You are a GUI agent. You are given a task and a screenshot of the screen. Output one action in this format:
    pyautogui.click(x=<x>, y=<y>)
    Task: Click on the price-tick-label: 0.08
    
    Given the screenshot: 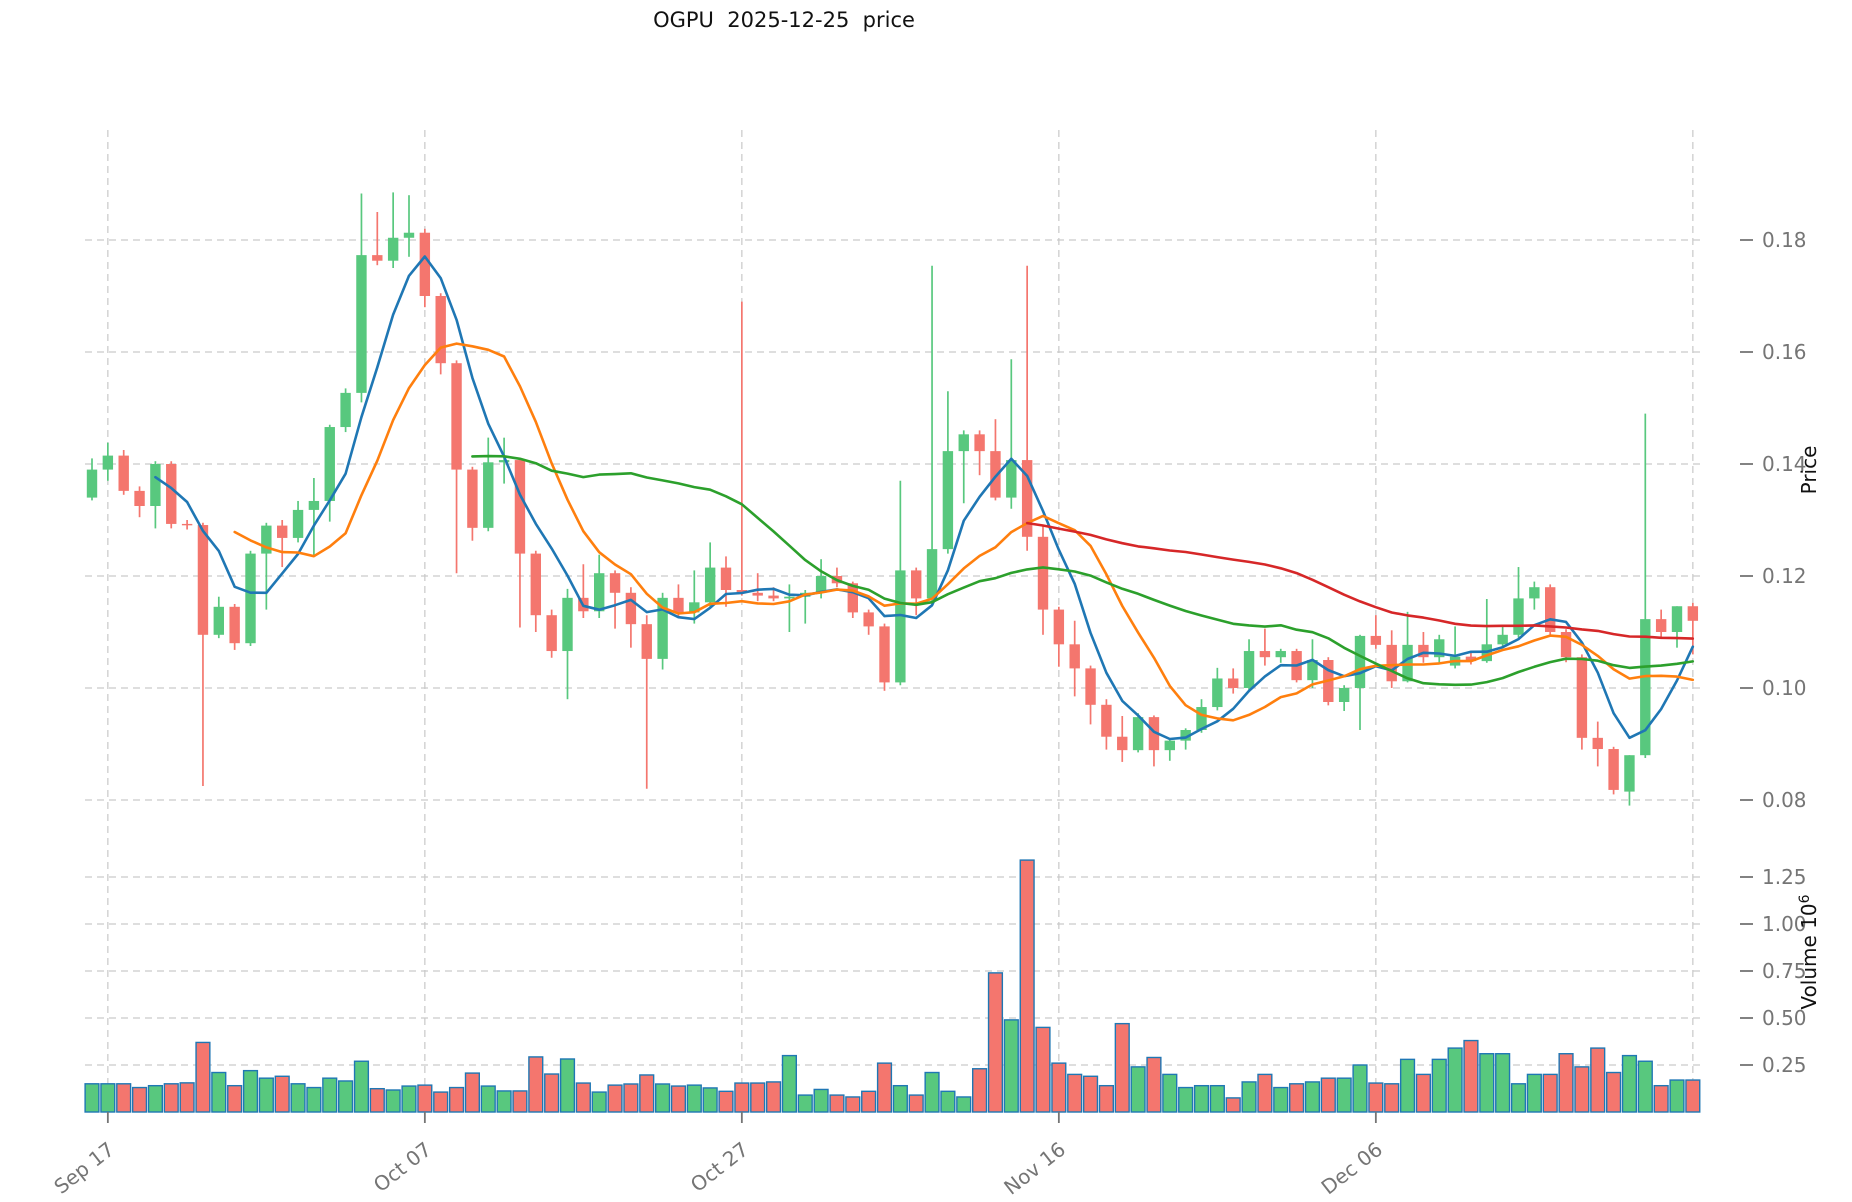 What is the action you would take?
    pyautogui.click(x=1784, y=800)
    